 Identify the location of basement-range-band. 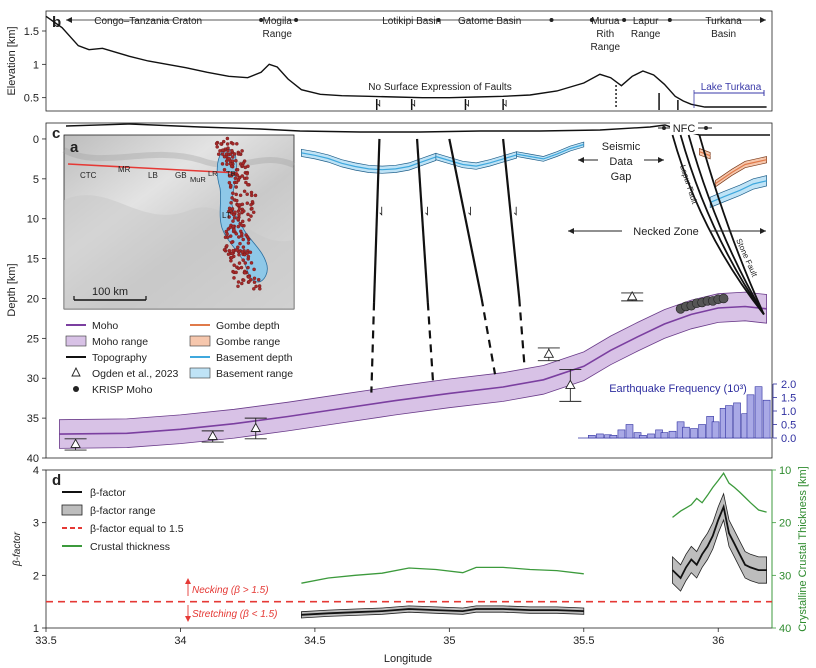
(550, 151).